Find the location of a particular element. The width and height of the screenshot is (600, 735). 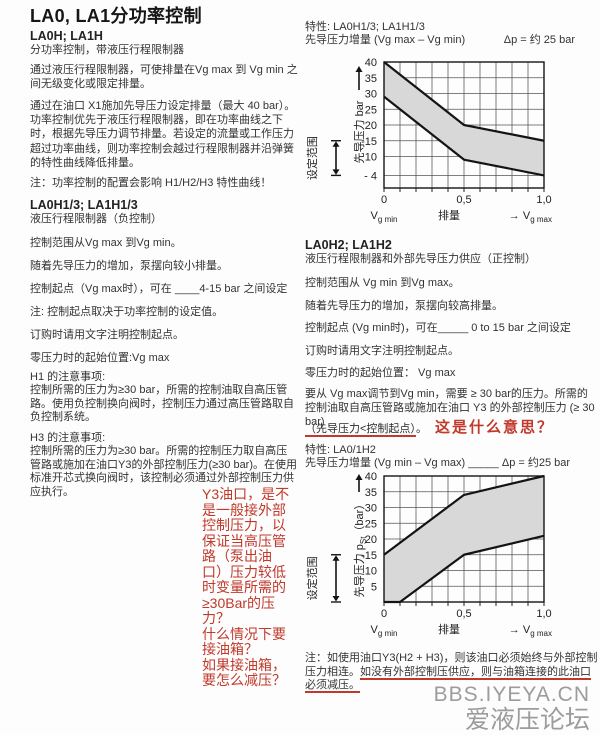

red-annotation-question-3: 如果接油箱，要怎么减压？ is located at coordinates (244, 672).